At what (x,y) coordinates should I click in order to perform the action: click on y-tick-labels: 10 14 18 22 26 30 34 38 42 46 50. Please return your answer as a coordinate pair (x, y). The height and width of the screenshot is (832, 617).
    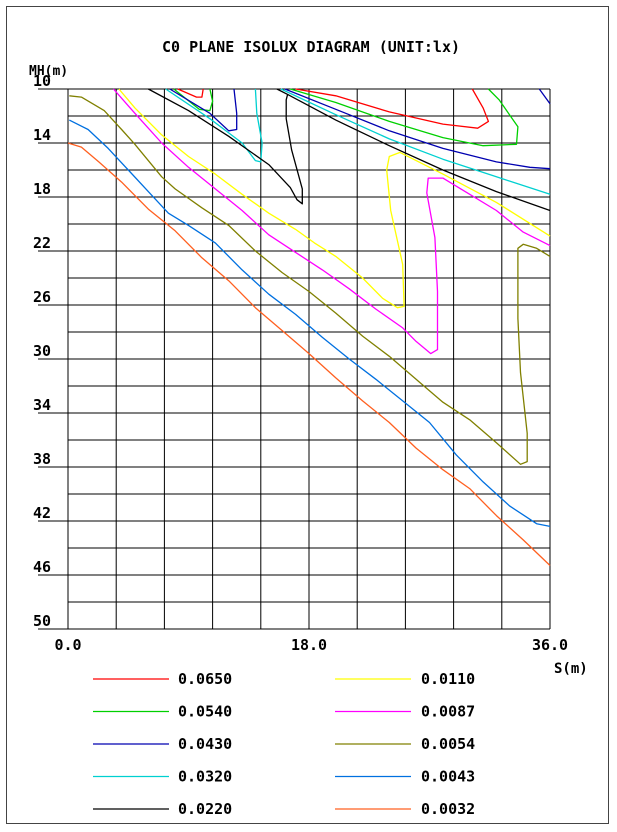
    Looking at the image, I should click on (42, 351).